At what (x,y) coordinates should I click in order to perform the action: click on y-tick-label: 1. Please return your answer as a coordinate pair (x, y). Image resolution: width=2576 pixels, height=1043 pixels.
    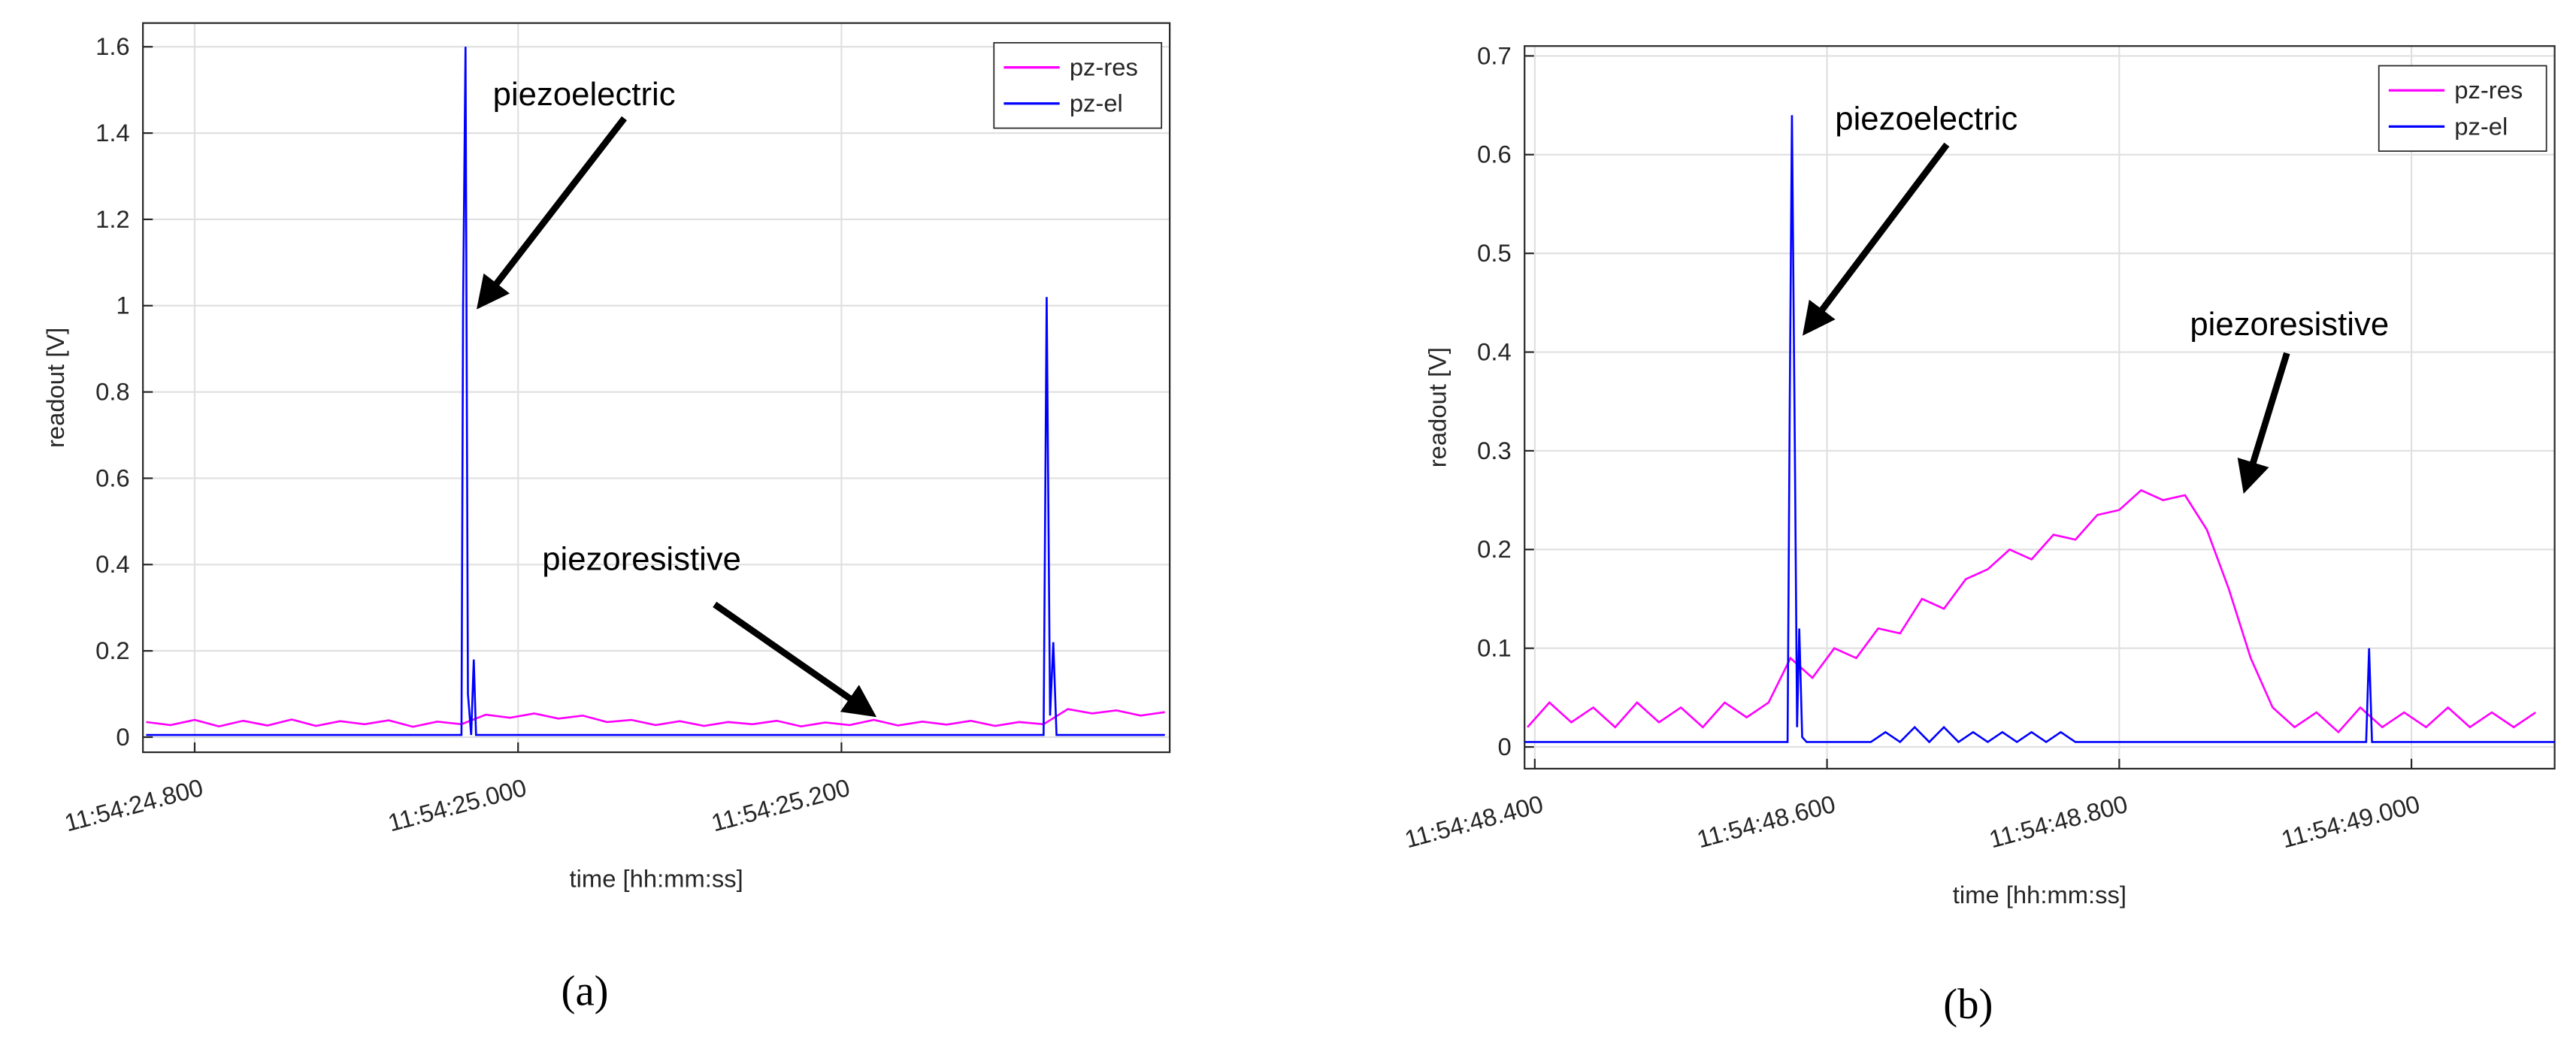
    Looking at the image, I should click on (122, 305).